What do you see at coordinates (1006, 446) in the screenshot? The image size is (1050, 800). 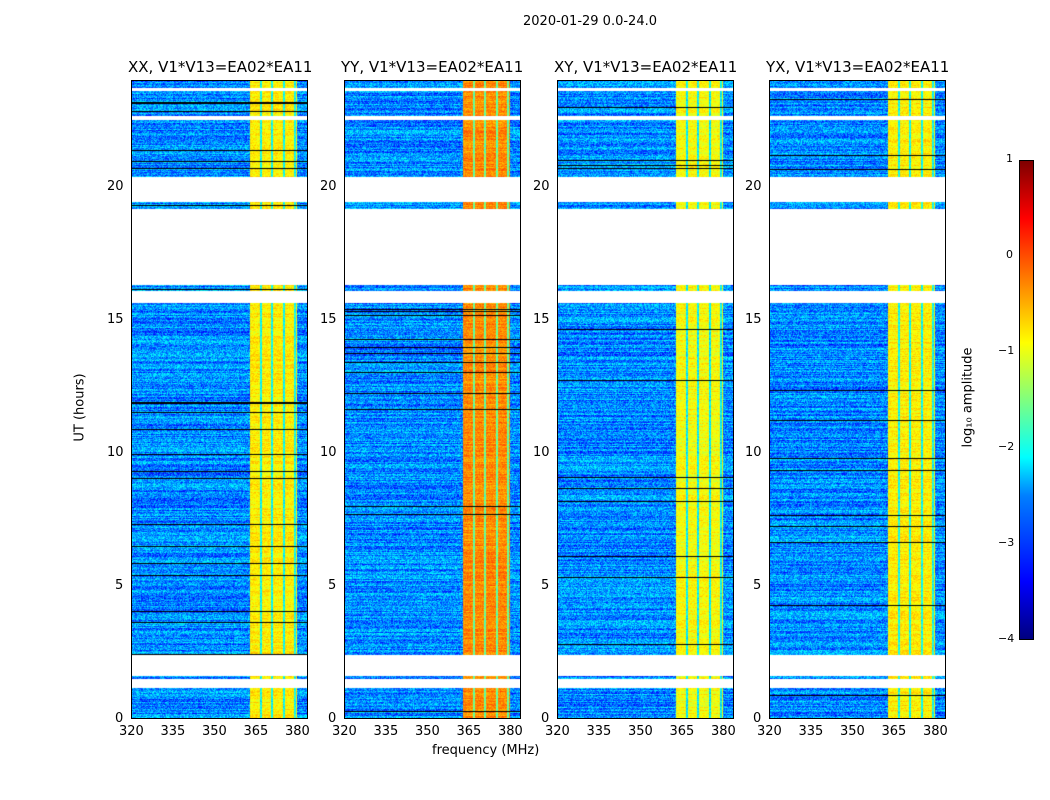 I see `colorbar-tick-label: −2` at bounding box center [1006, 446].